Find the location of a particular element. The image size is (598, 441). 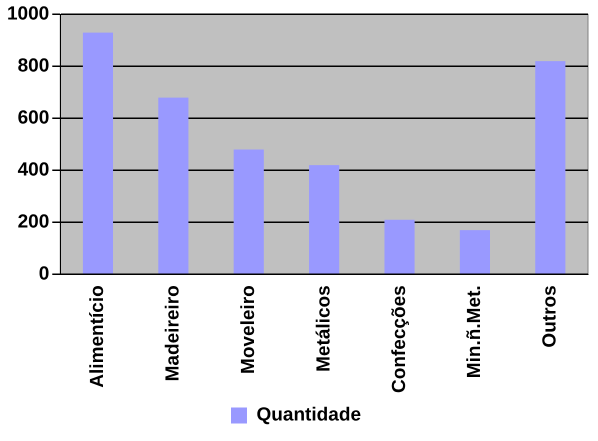

x-tick-label: Madeireiro is located at coordinates (173, 333).